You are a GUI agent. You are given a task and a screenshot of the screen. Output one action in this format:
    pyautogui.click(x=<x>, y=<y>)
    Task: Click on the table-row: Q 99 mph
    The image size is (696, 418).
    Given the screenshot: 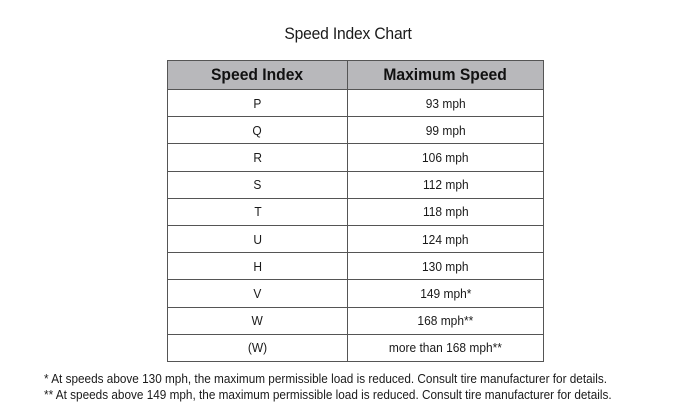 What is the action you would take?
    pyautogui.click(x=355, y=130)
    